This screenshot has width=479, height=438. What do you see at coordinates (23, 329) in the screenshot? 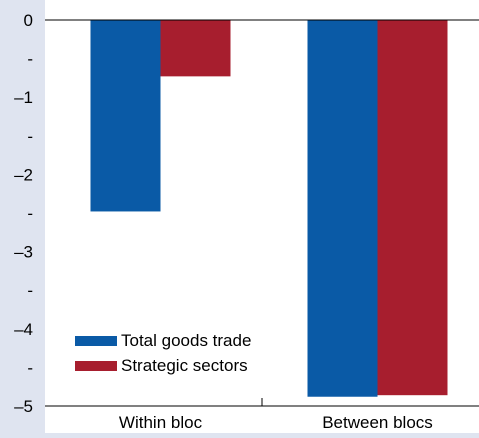
I see `y-tick-label: –4` at bounding box center [23, 329].